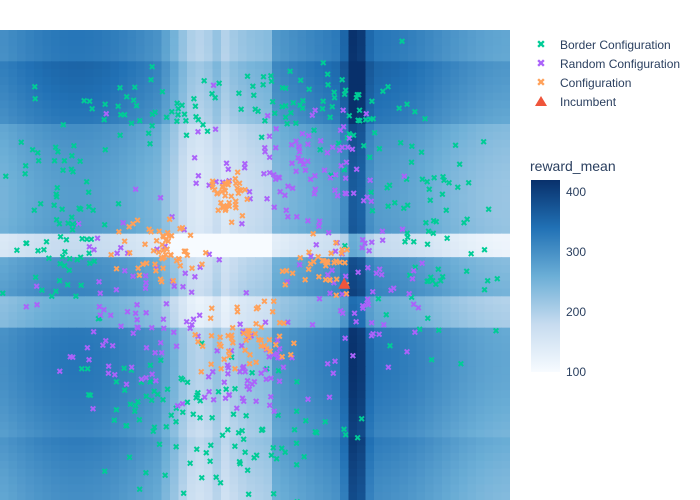  What do you see at coordinates (608, 64) in the screenshot?
I see `legend-item-random: ✖ Random Configuration` at bounding box center [608, 64].